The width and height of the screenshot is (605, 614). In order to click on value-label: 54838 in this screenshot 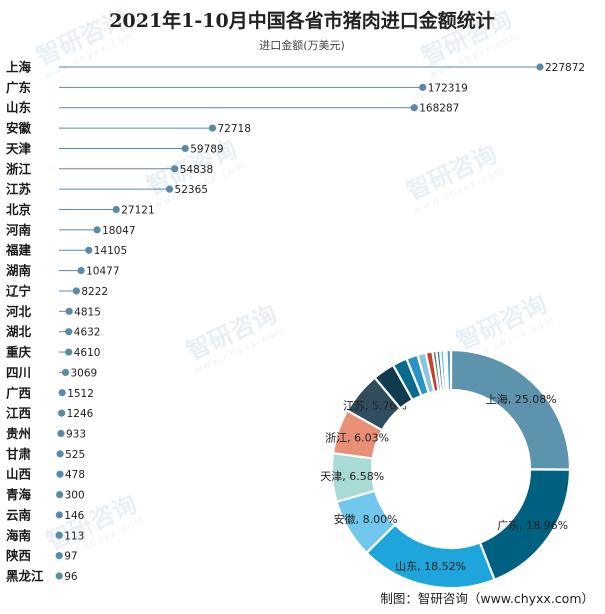, I will do `click(196, 170)`.